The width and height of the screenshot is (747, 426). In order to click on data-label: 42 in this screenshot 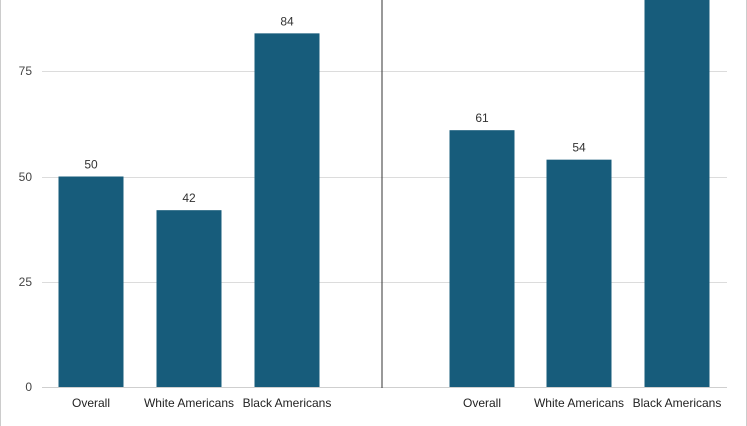, I will do `click(189, 198)`.